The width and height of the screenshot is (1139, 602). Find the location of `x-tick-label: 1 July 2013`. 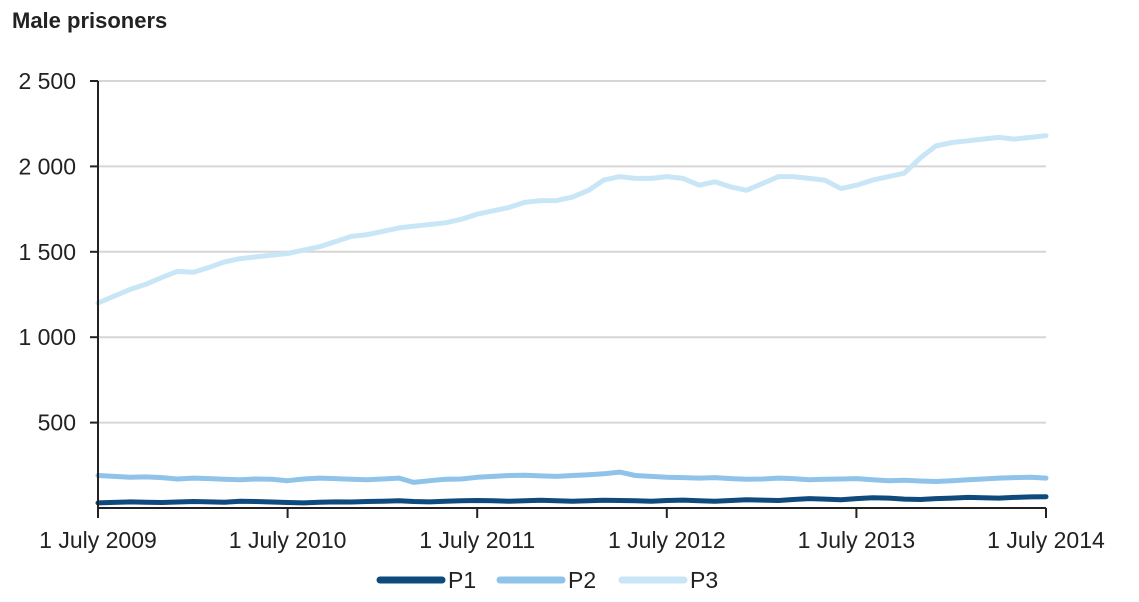

x-tick-label: 1 July 2013 is located at coordinates (857, 540).